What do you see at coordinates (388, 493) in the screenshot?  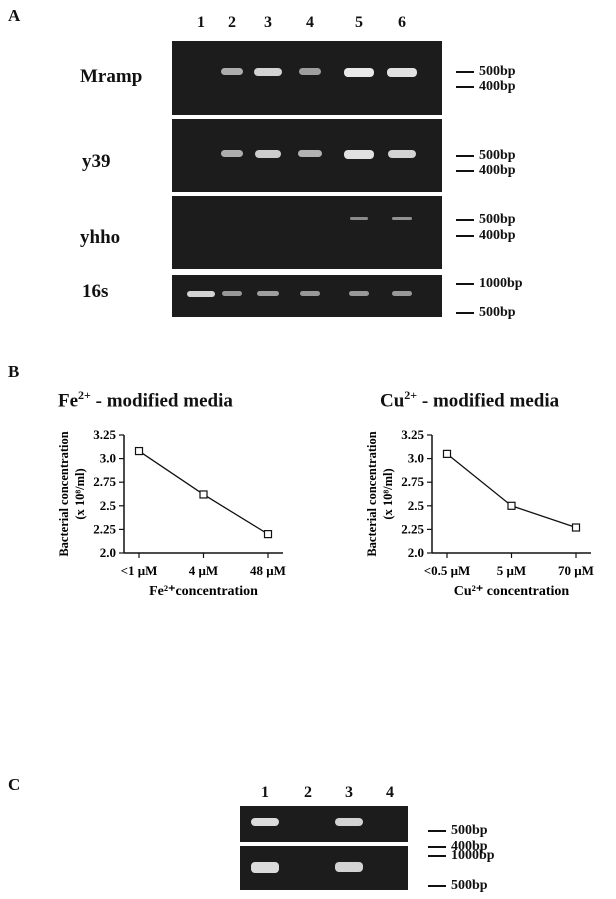 I see `y-axis-label-unit: (x 10⁸/ml)` at bounding box center [388, 493].